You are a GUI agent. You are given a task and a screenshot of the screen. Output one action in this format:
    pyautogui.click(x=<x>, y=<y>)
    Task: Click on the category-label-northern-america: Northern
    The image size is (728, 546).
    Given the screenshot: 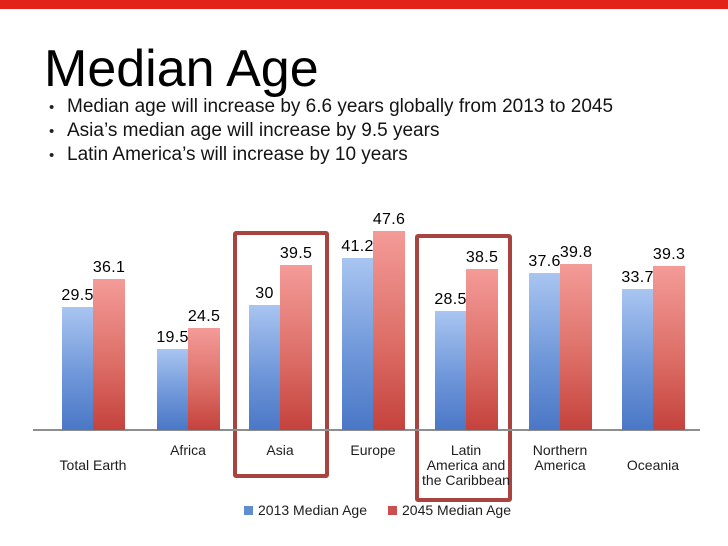 What is the action you would take?
    pyautogui.click(x=560, y=450)
    